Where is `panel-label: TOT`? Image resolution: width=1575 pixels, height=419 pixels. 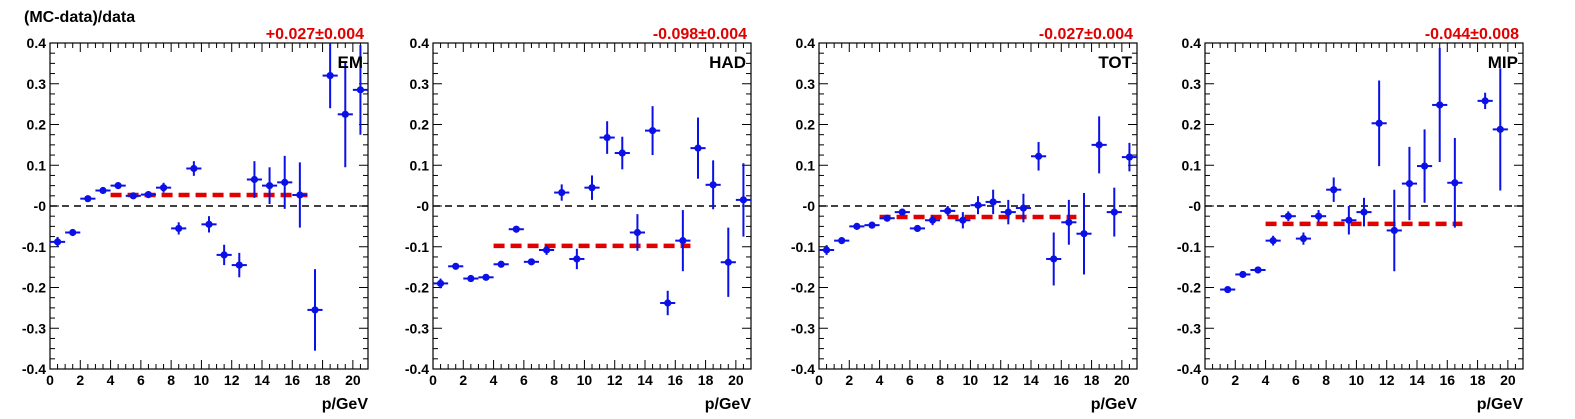
panel-label: TOT is located at coordinates (1115, 62).